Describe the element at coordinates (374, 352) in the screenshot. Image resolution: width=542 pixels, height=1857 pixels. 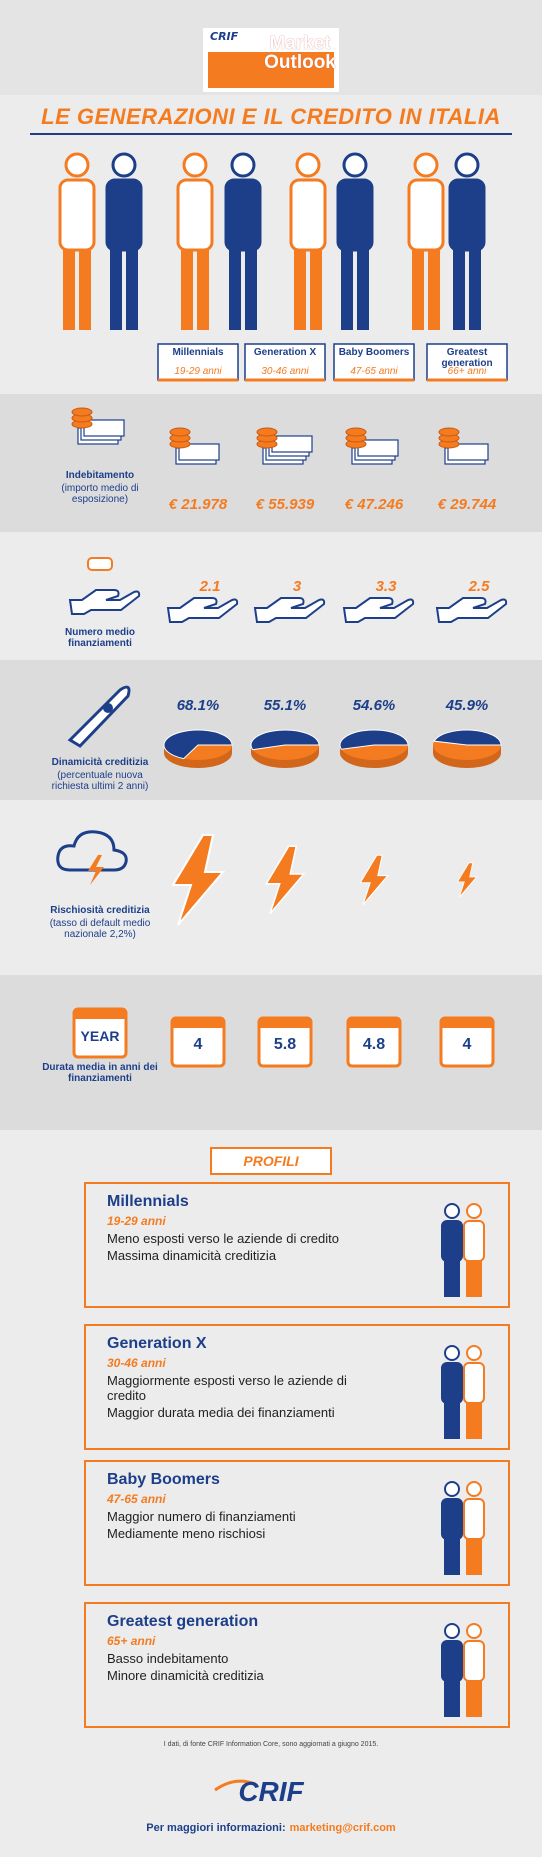
I see `generation-name: Baby Boomers` at that location.